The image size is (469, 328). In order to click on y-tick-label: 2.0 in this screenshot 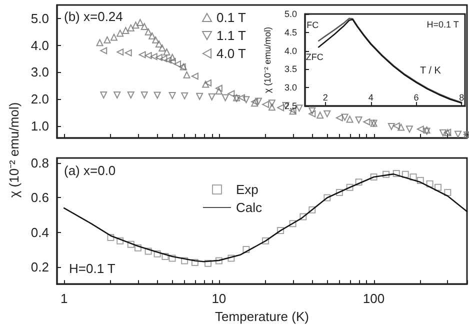, I will do `click(39, 99)`.